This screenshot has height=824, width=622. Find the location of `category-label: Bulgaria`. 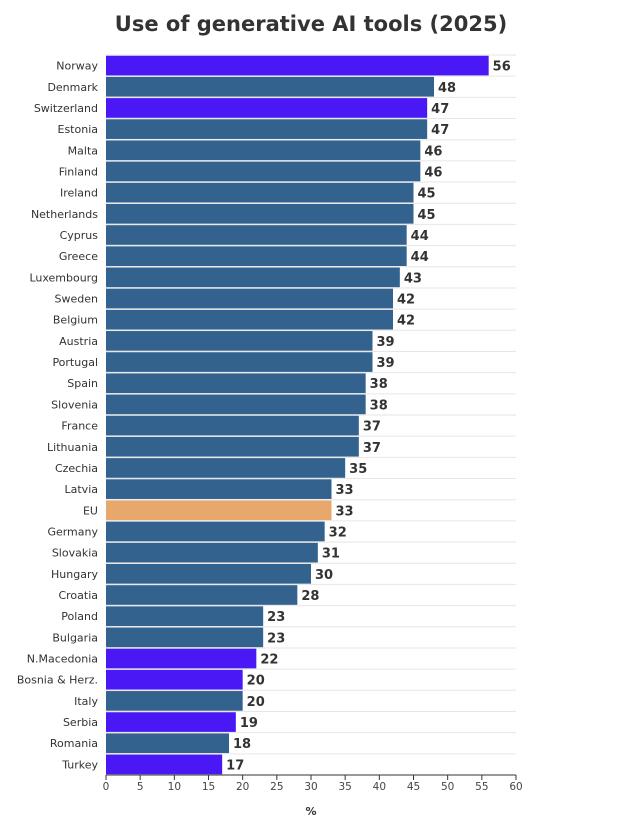

category-label: Bulgaria is located at coordinates (75, 637).